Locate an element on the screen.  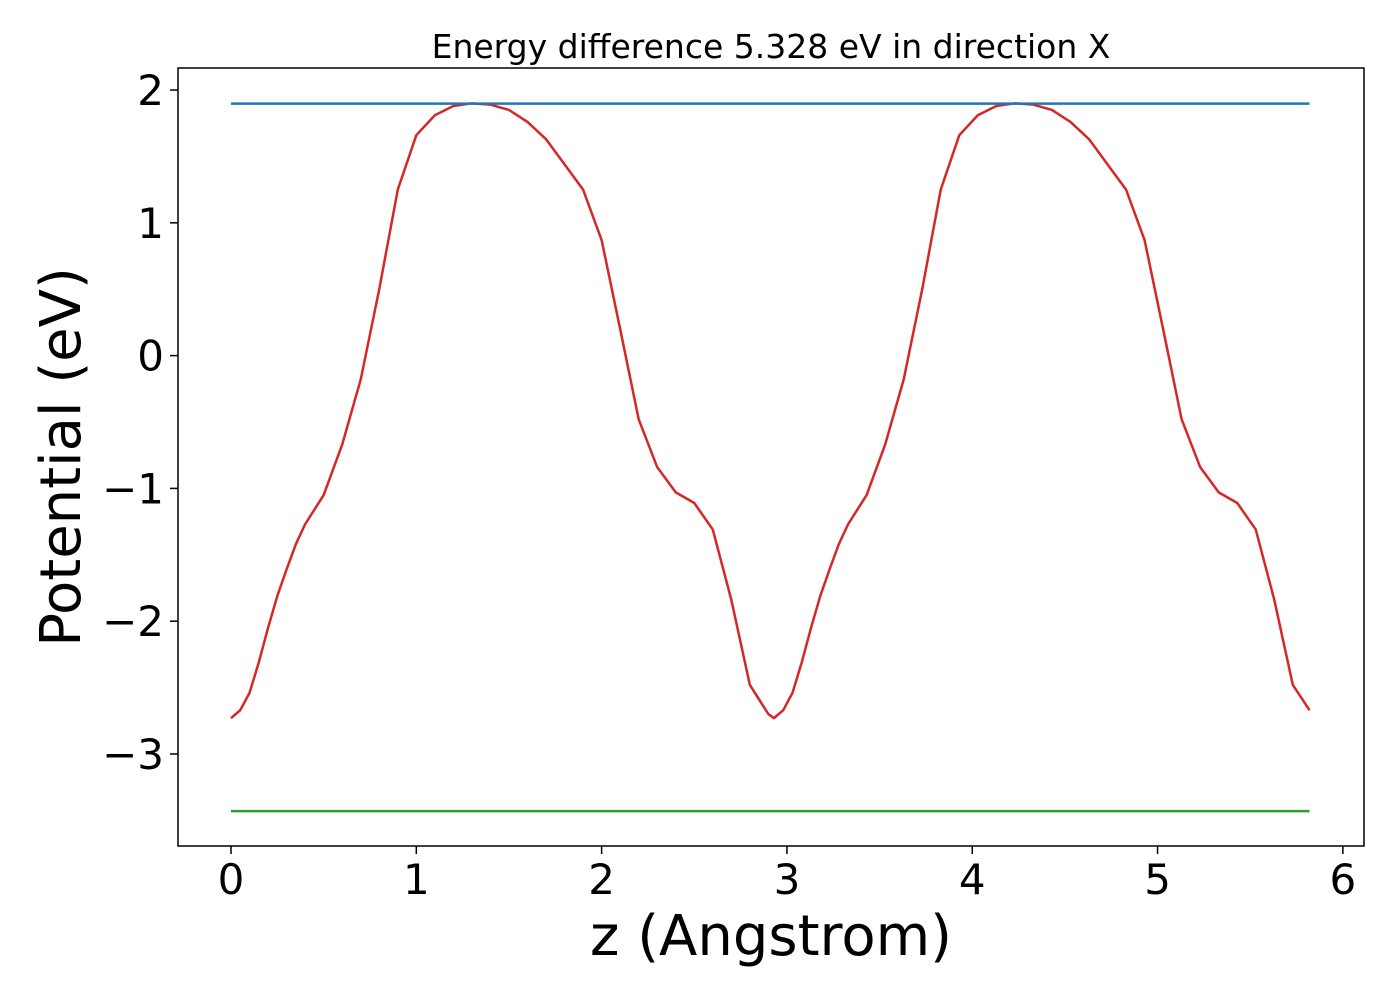
x-tick-label: 5 is located at coordinates (1157, 879).